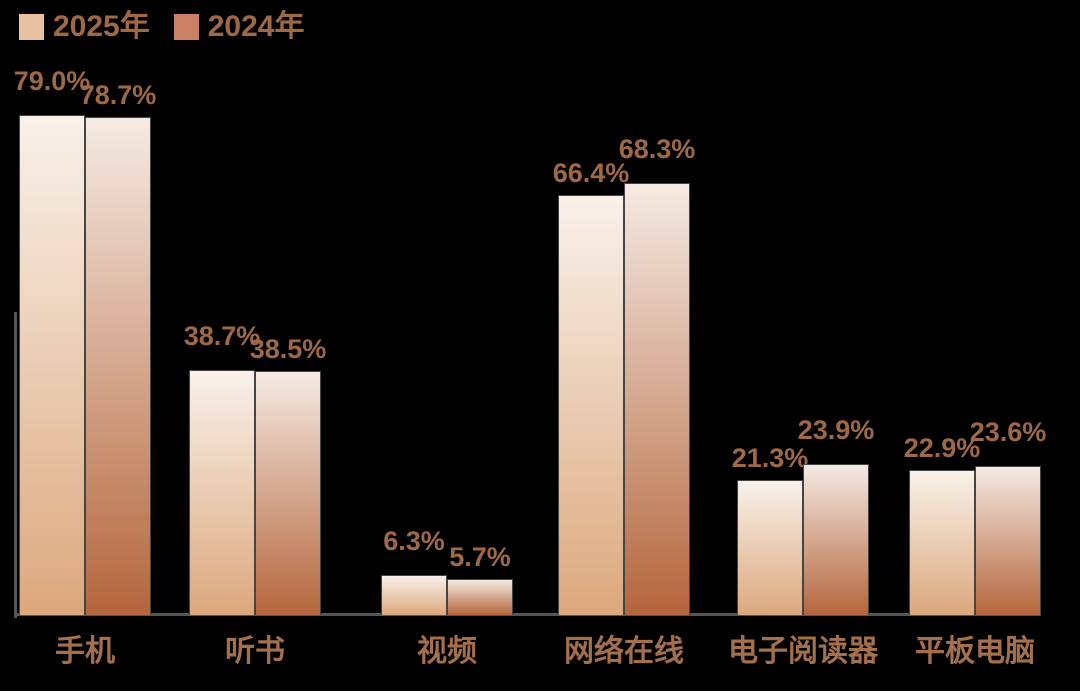  What do you see at coordinates (414, 595) in the screenshot?
I see `bar-2025年-视频` at bounding box center [414, 595].